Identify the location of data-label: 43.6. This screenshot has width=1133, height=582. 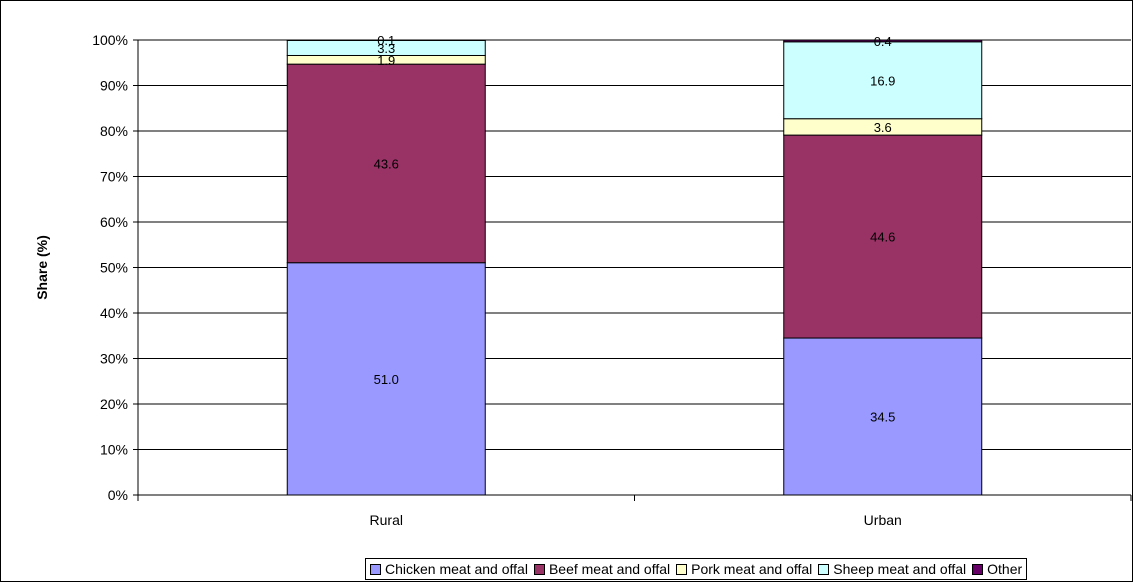
(386, 163).